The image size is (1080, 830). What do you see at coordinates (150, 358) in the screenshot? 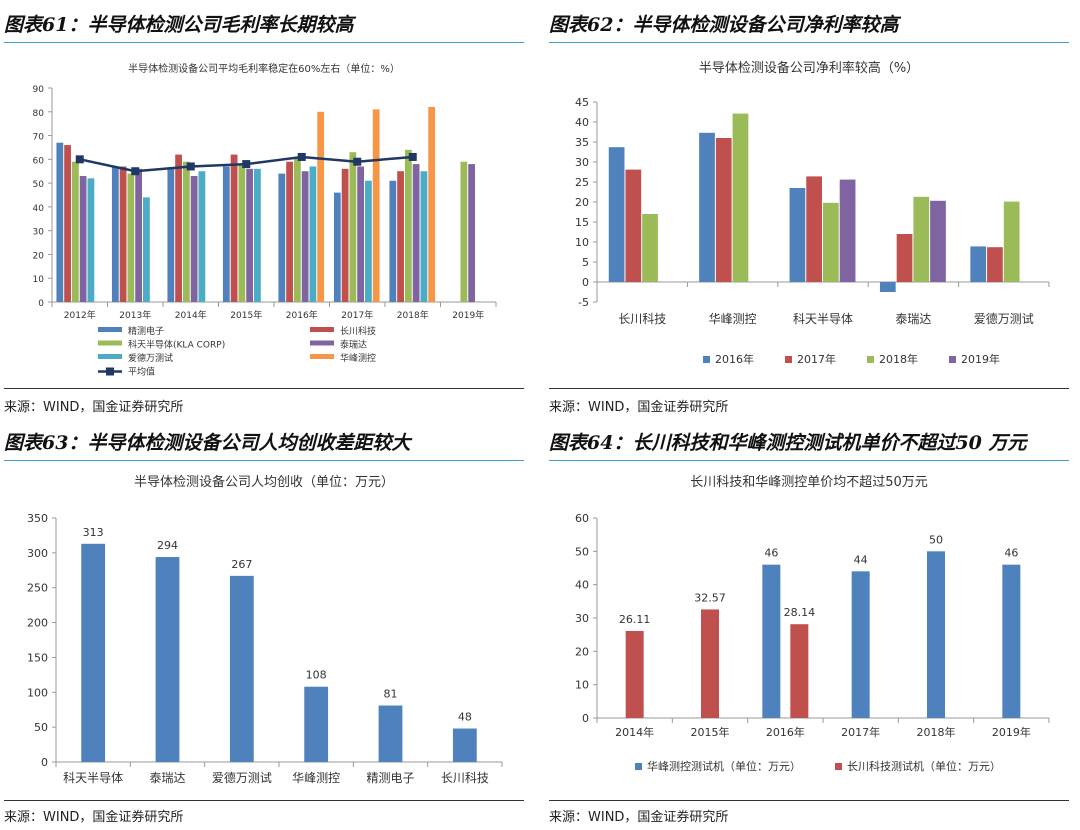
I see `legend-label: 爱德万测试` at bounding box center [150, 358].